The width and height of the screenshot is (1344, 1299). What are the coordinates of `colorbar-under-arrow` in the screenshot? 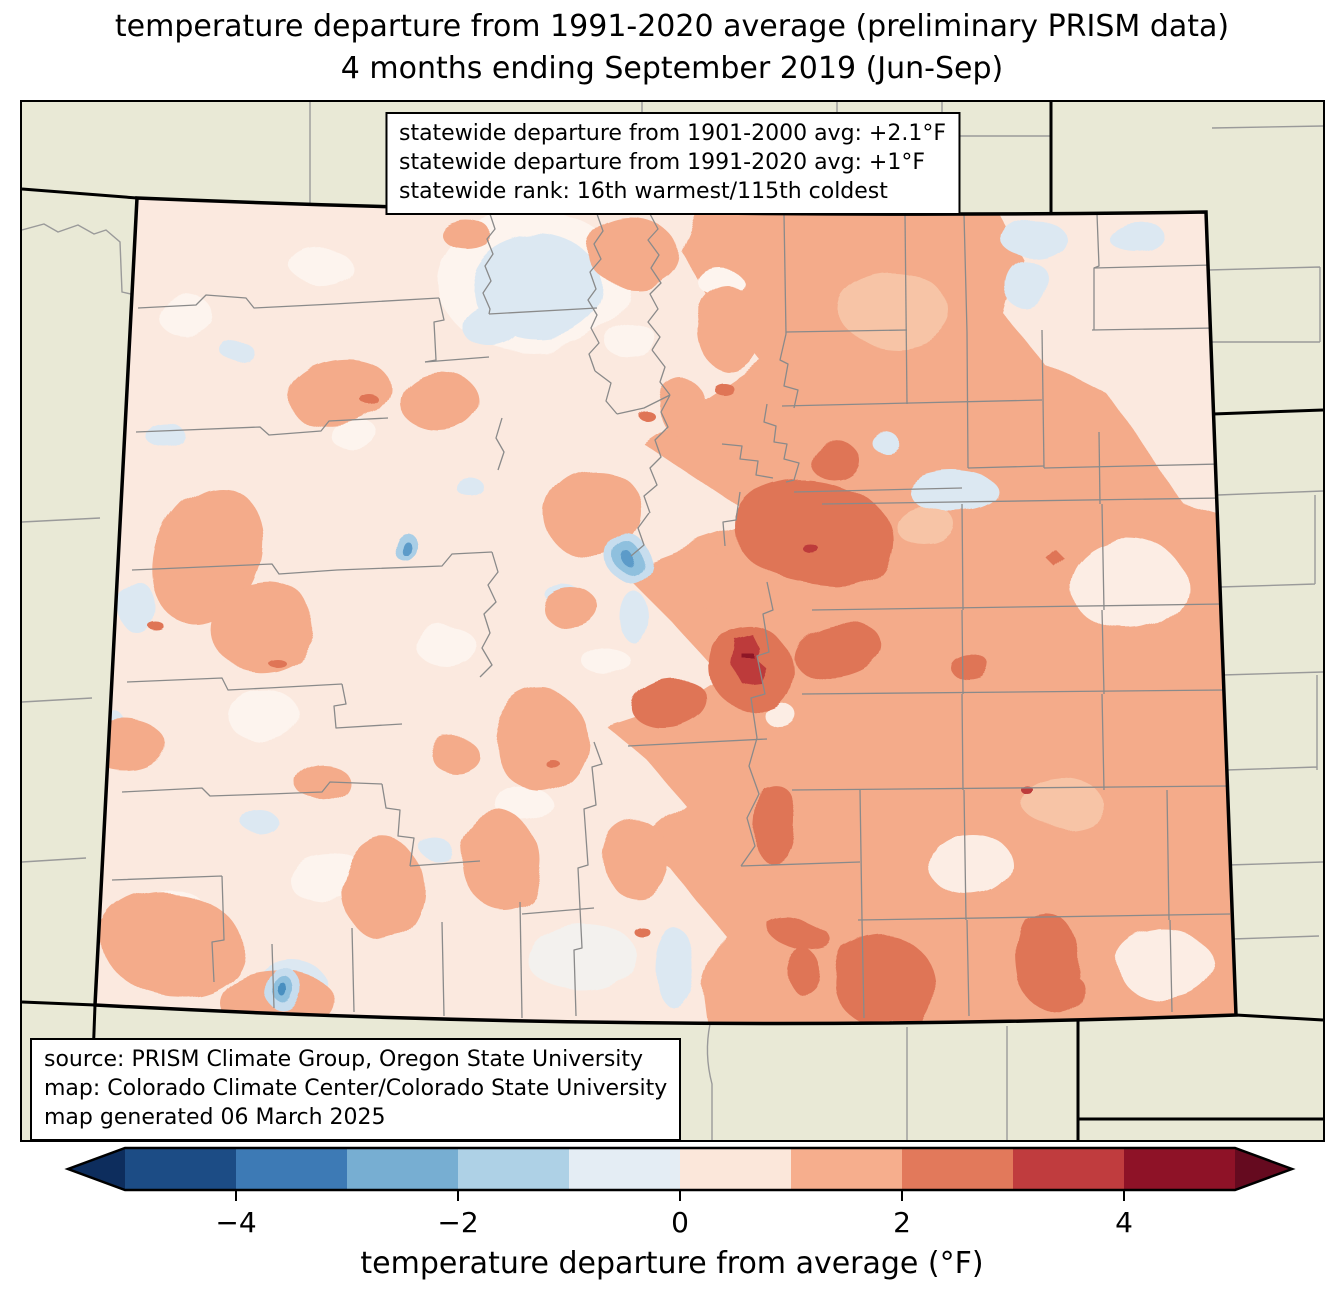 It's located at (96, 1169).